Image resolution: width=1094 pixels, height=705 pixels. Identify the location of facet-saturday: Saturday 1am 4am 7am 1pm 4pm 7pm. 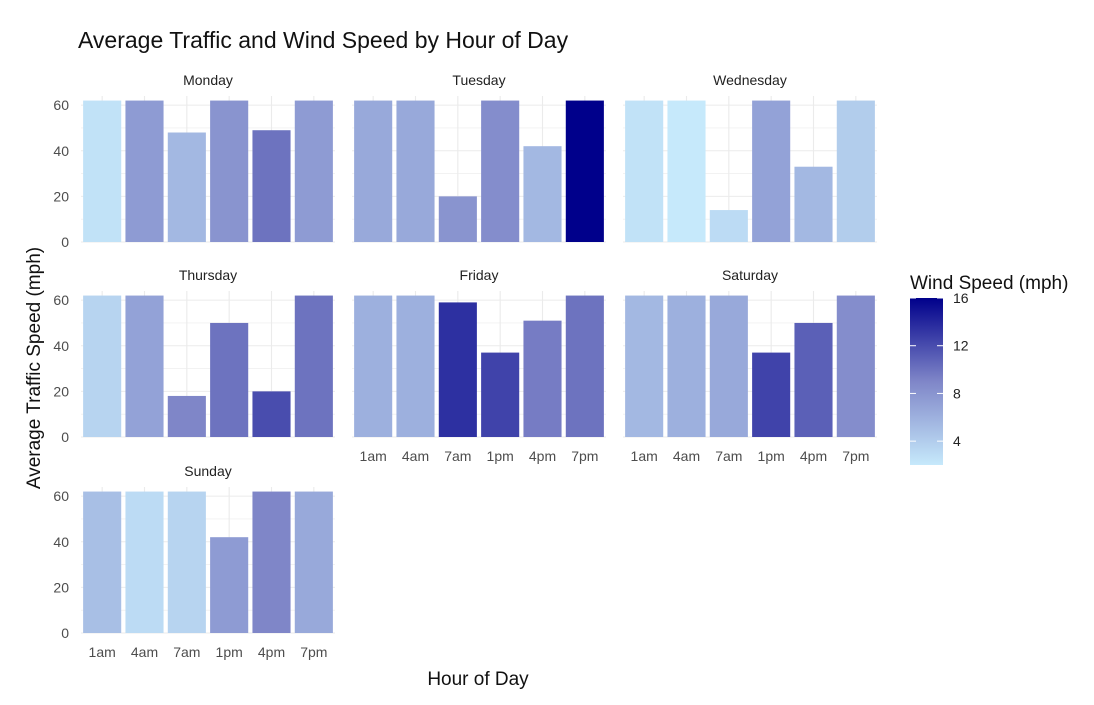
(750, 365).